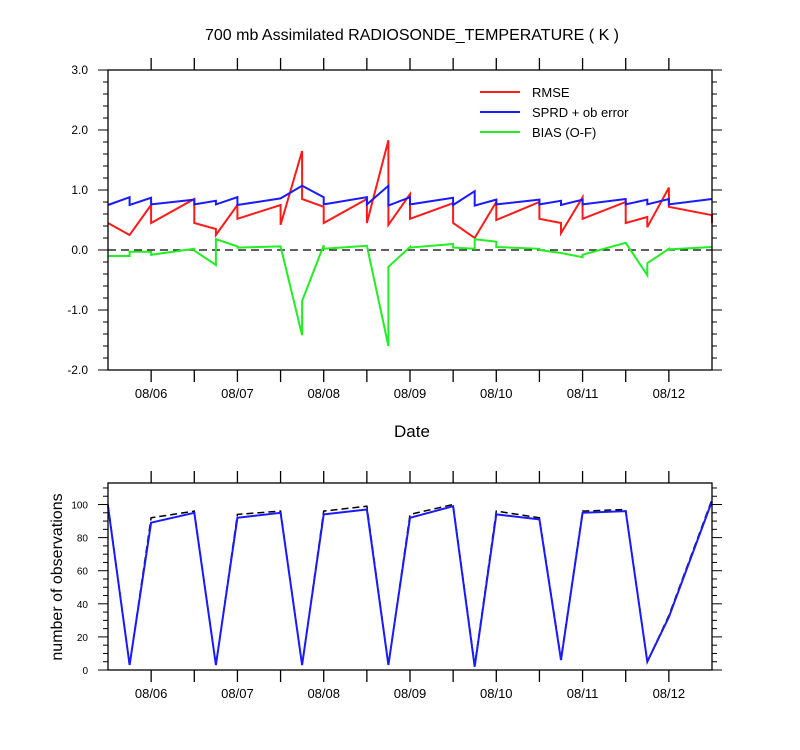 This screenshot has height=750, width=800. I want to click on legend-label: RMSE, so click(551, 92).